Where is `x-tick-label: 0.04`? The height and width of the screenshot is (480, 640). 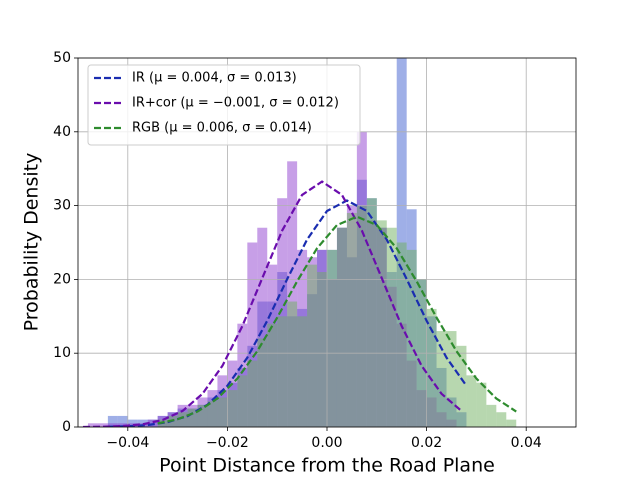 x-tick-label: 0.04 is located at coordinates (526, 443).